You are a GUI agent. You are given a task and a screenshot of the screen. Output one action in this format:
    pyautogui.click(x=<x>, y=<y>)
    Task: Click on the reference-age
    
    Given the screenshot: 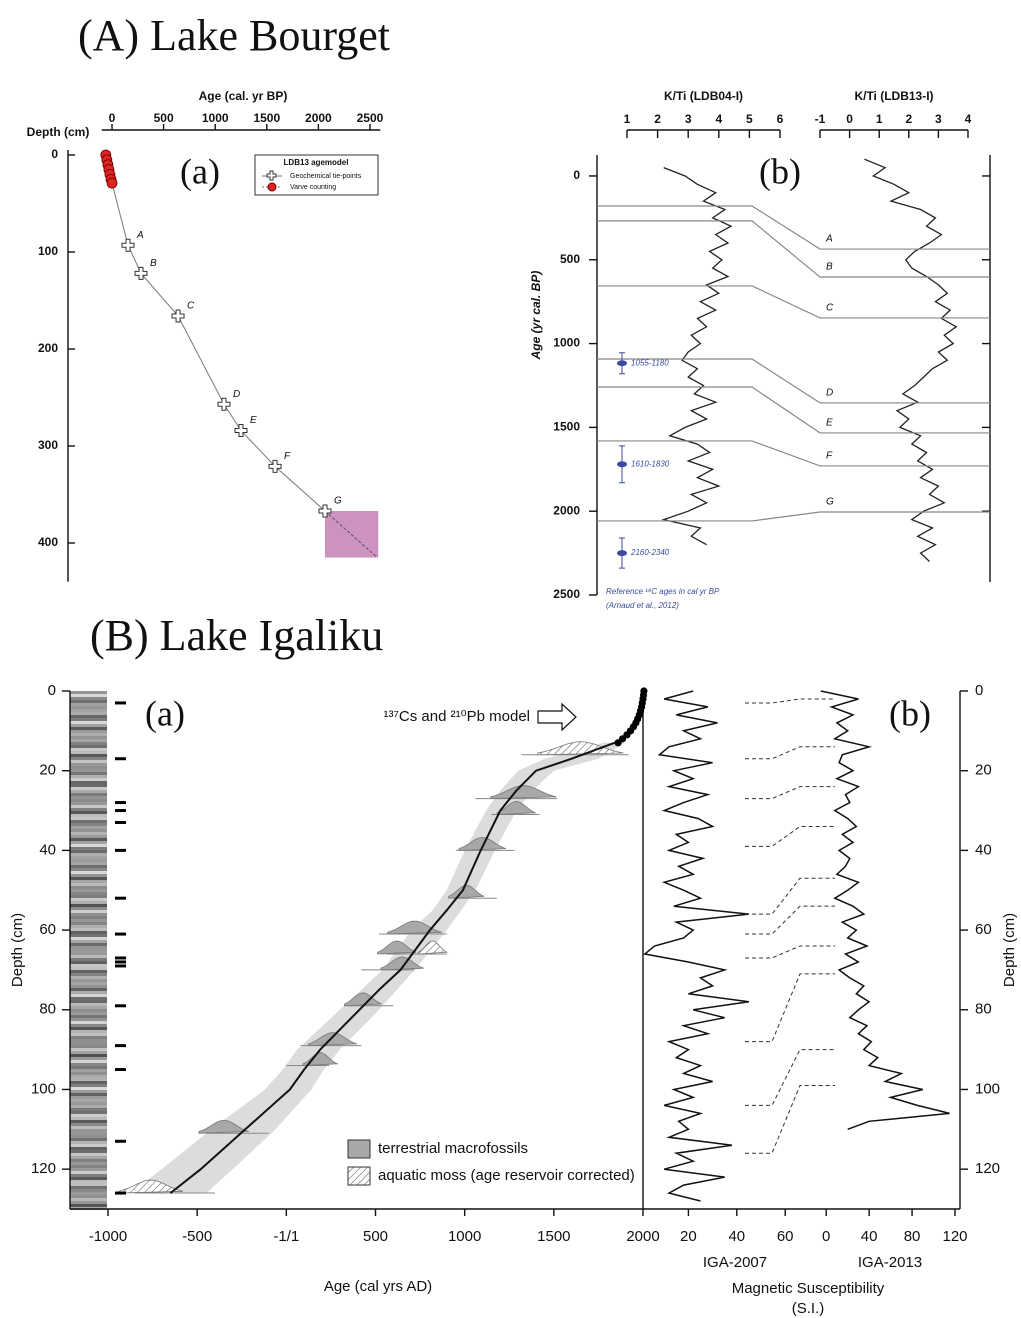 What is the action you would take?
    pyautogui.click(x=622, y=553)
    